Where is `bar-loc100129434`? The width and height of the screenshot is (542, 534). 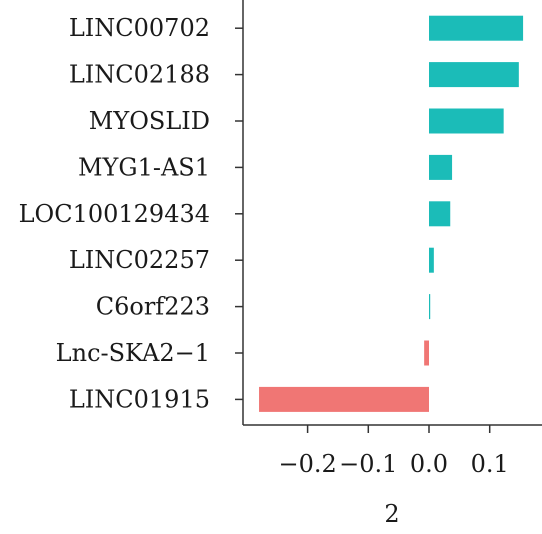
bar-loc100129434 is located at coordinates (440, 214).